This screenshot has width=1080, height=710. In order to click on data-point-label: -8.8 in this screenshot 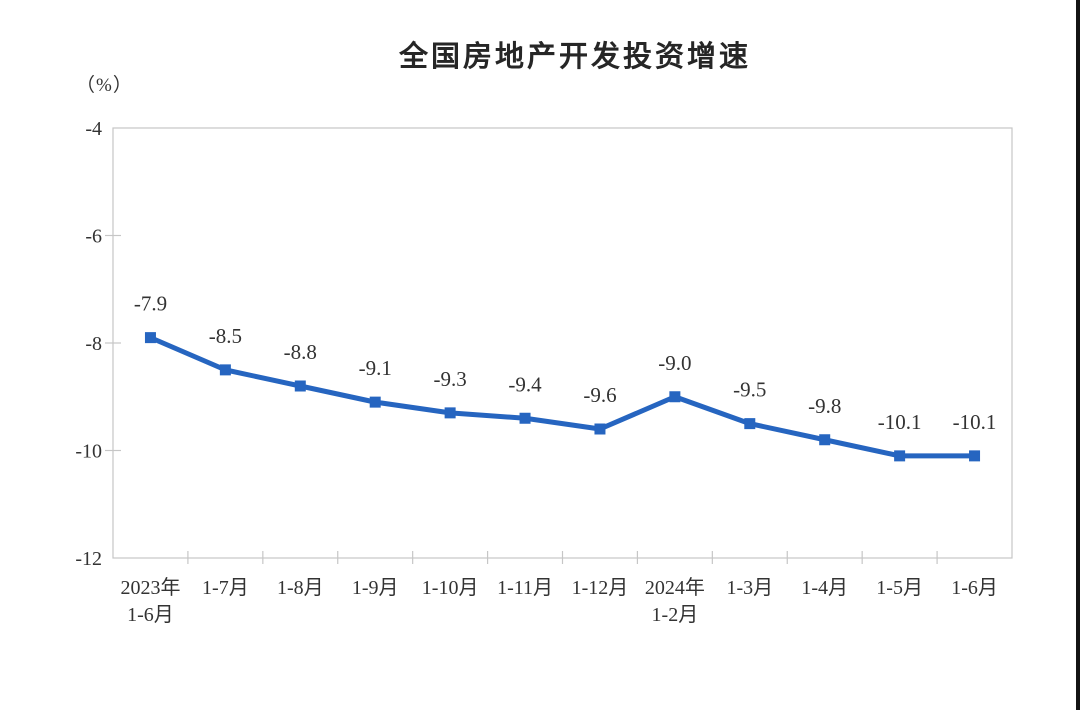, I will do `click(300, 352)`.